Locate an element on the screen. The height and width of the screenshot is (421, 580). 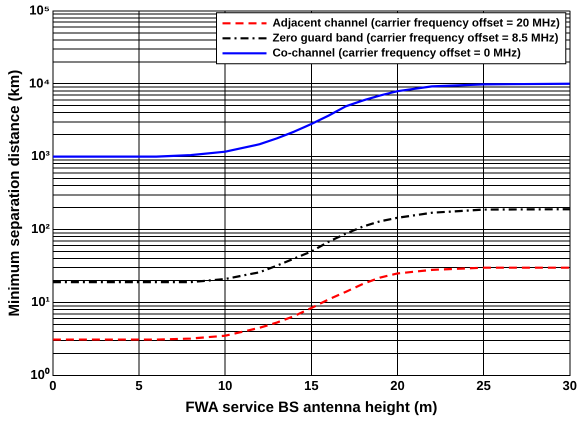
x-tick-label: 0 is located at coordinates (53, 385).